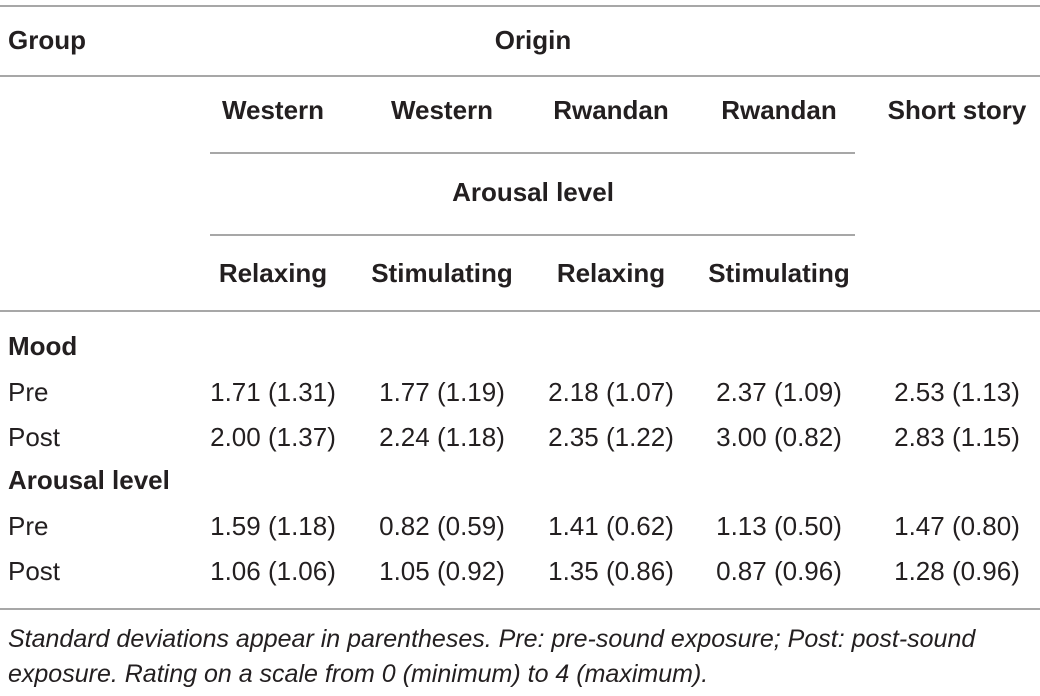  What do you see at coordinates (442, 392) in the screenshot?
I see `cell: 1.77 (1.19)` at bounding box center [442, 392].